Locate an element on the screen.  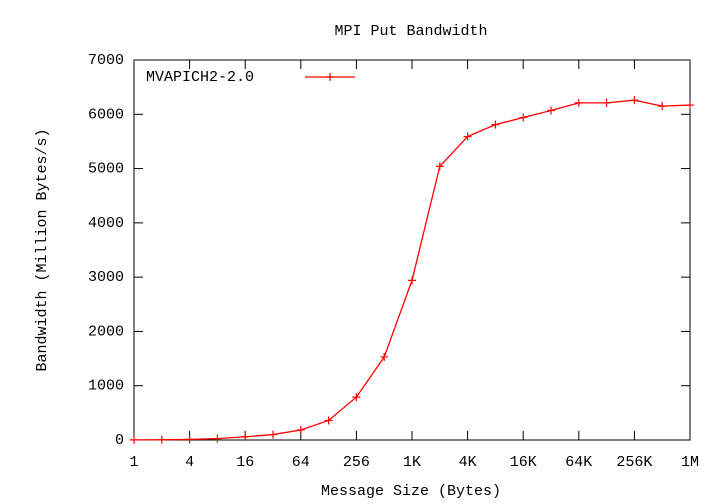
y-tick-label: 1000 is located at coordinates (106, 386).